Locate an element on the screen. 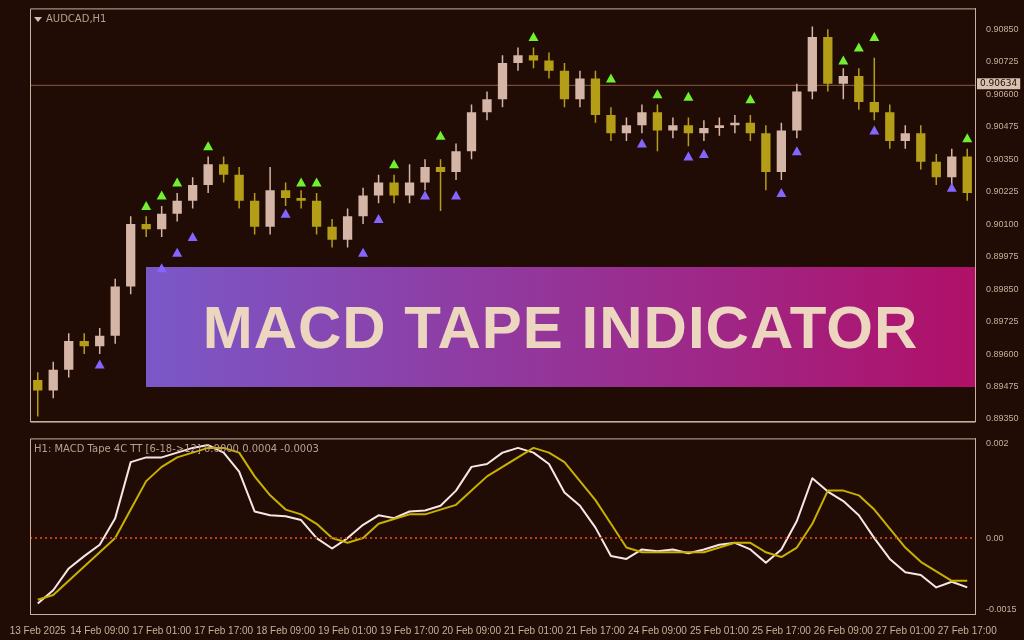 The width and height of the screenshot is (1024, 640). text: AUDCAD,H1 is located at coordinates (76, 19).